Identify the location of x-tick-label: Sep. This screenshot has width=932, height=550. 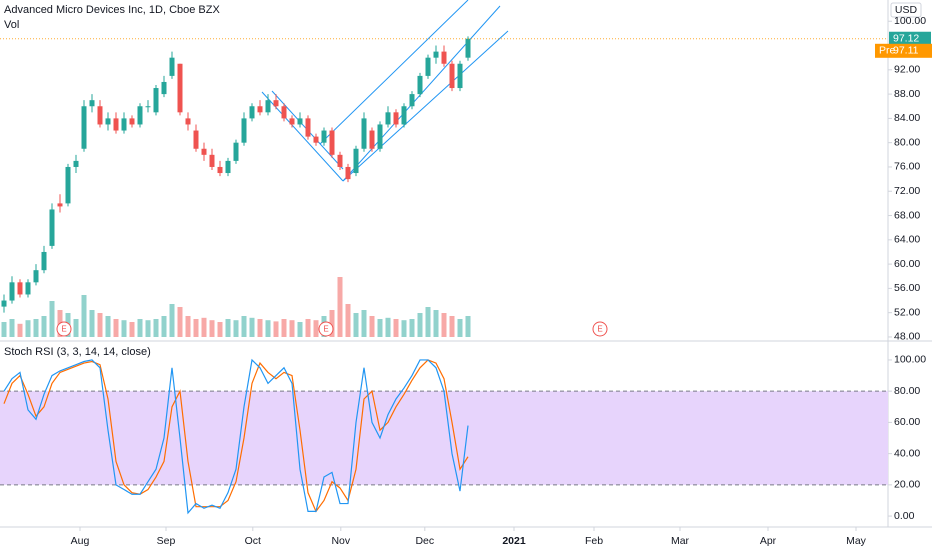
(166, 541).